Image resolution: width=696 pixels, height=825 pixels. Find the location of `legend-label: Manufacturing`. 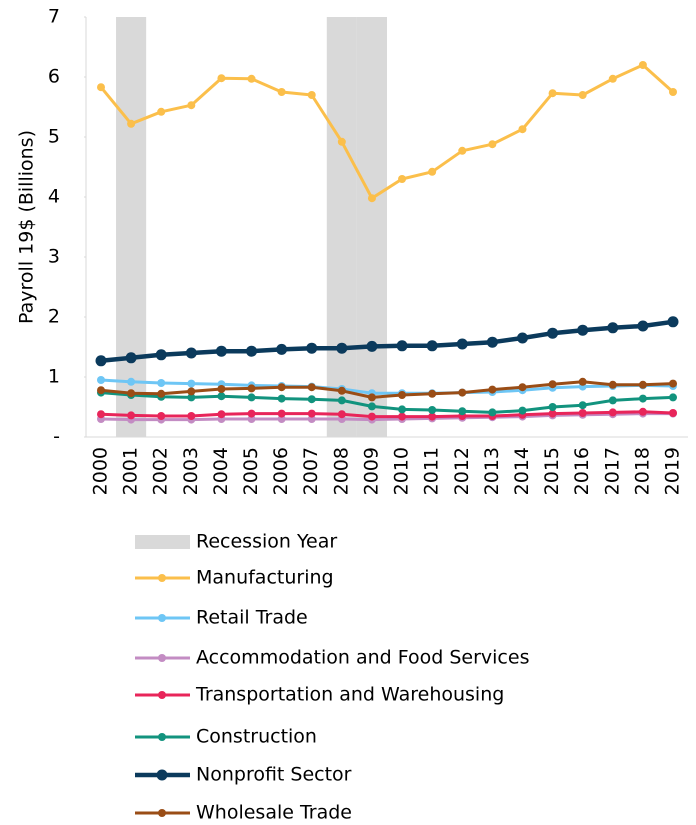

legend-label: Manufacturing is located at coordinates (265, 578).